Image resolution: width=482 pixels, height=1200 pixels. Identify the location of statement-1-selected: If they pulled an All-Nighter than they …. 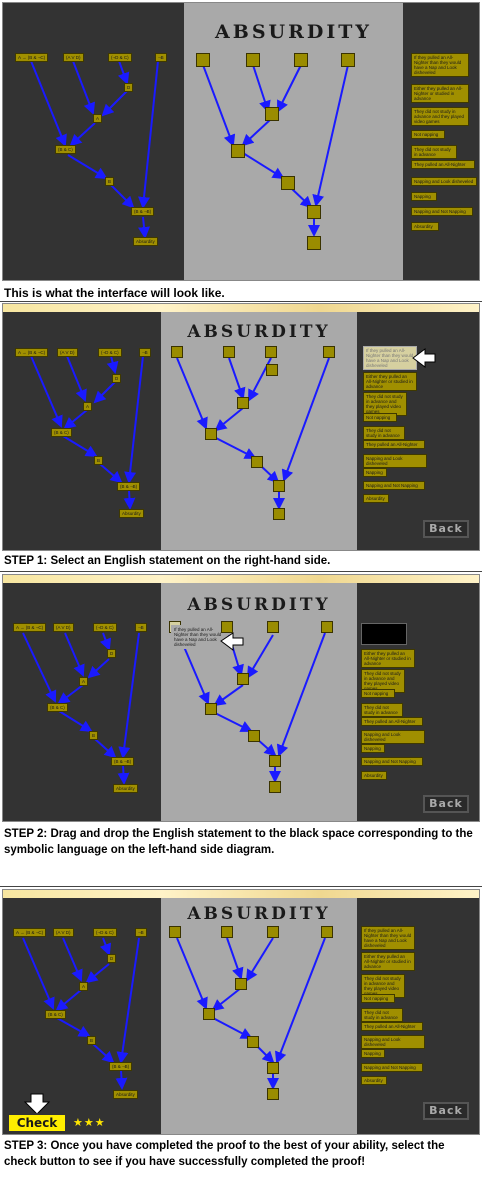
(390, 358).